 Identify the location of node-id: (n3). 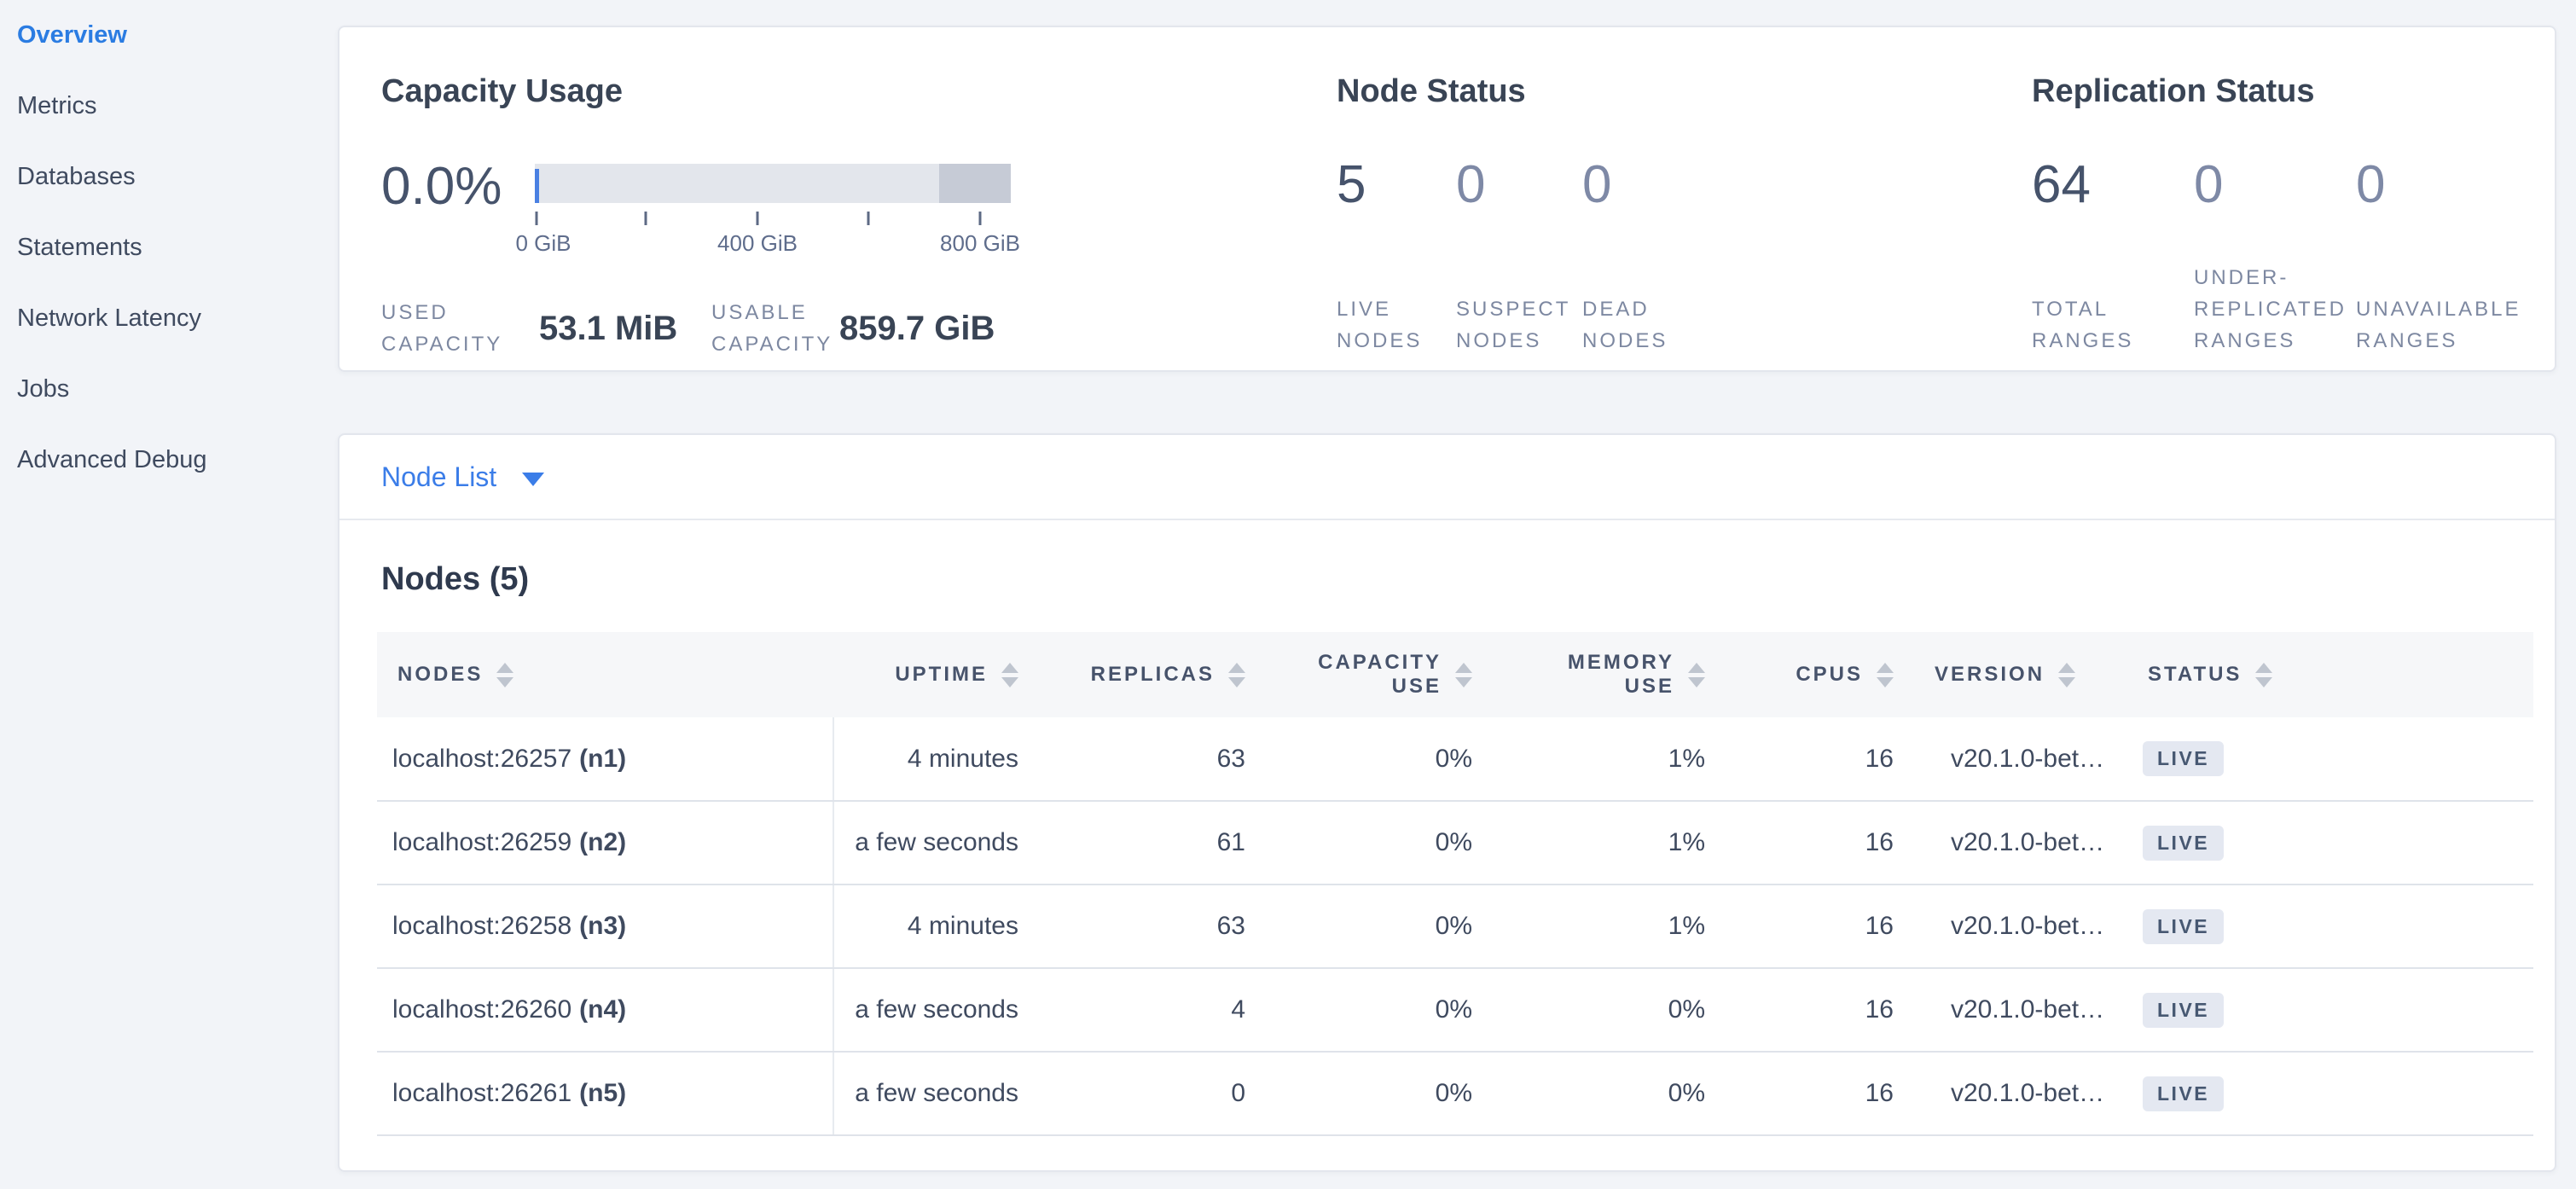
(603, 926).